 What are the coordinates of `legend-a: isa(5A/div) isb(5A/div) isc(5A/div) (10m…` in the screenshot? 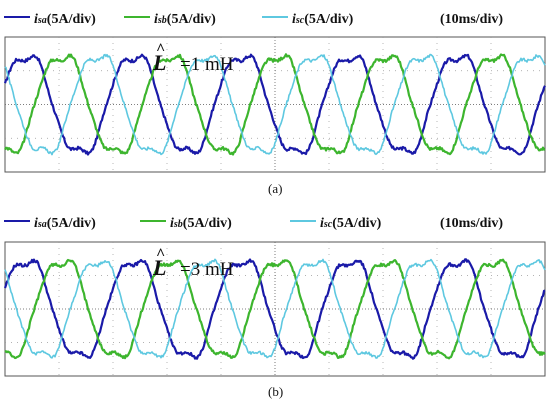 It's located at (253, 19).